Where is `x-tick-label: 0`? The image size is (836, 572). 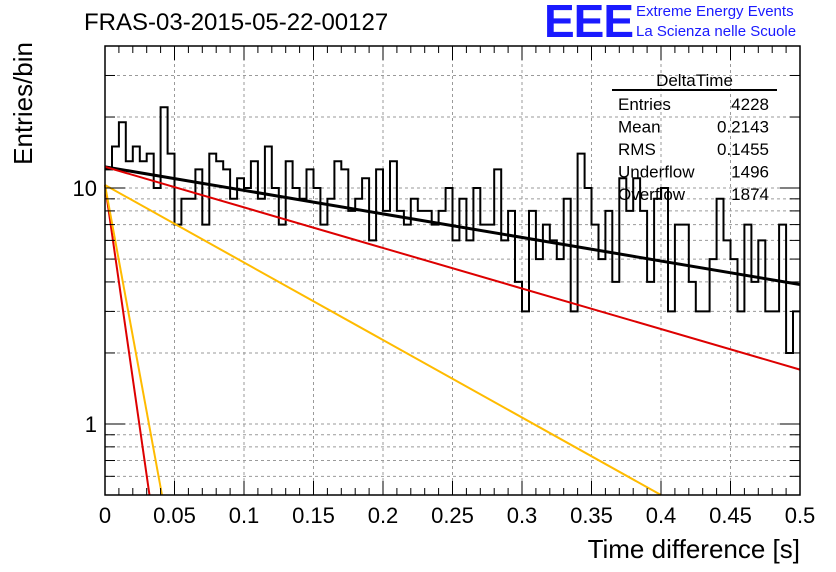
x-tick-label: 0 is located at coordinates (105, 515).